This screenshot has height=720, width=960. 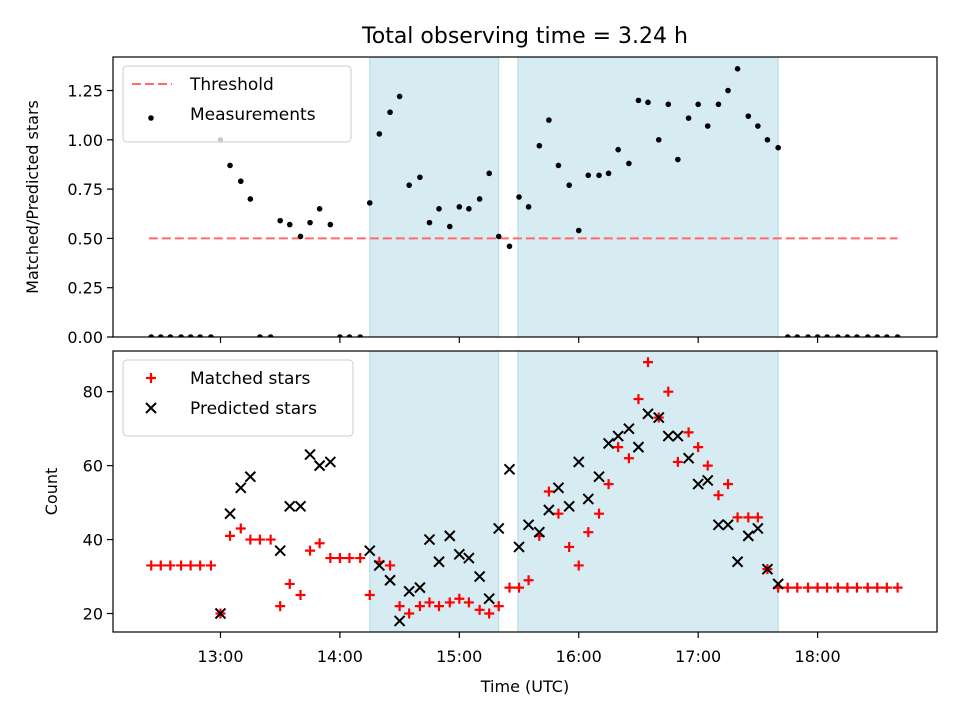 I want to click on legend-predicted-swatch, so click(x=151, y=408).